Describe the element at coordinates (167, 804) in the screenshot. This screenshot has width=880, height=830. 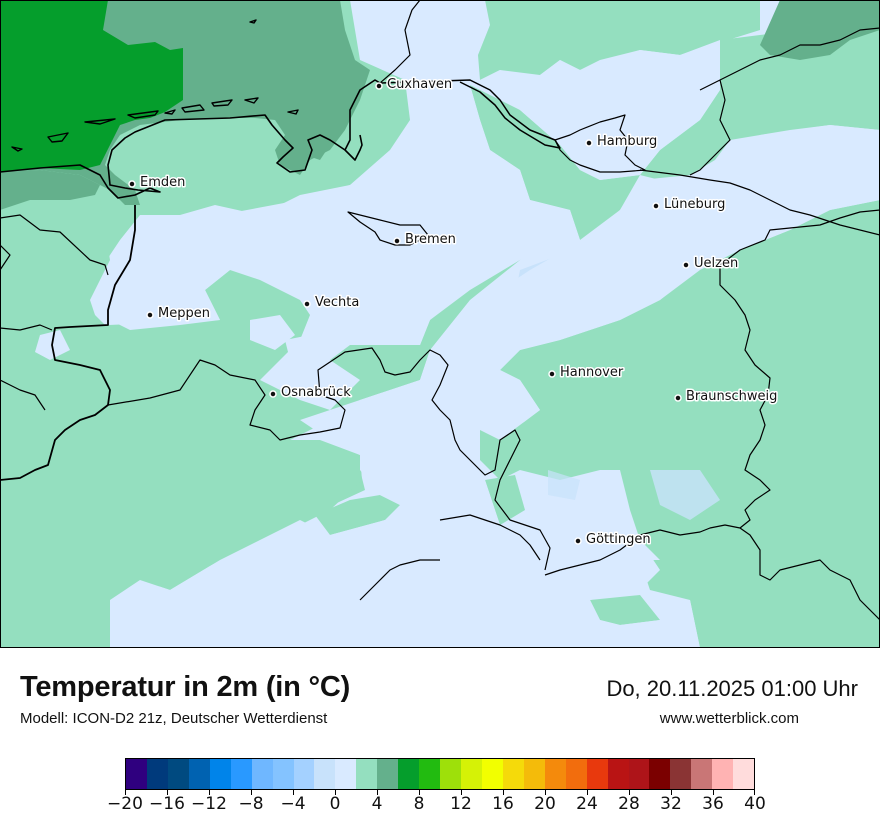
I see `colorbar-tick-label: −16` at that location.